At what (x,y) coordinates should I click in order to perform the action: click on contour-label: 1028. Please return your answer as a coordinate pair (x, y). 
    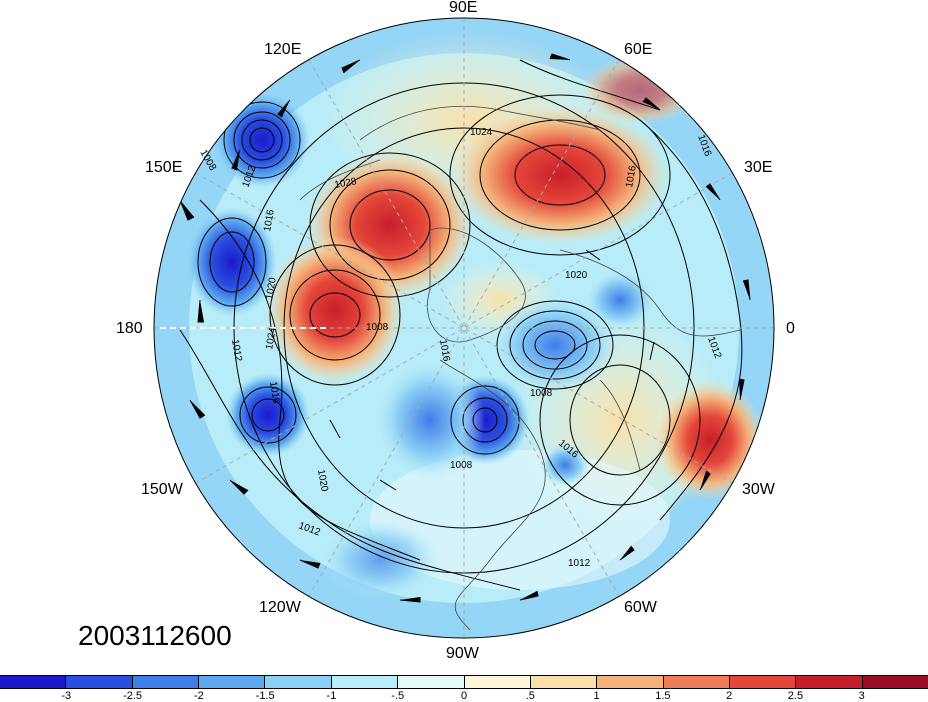
    Looking at the image, I should click on (346, 183).